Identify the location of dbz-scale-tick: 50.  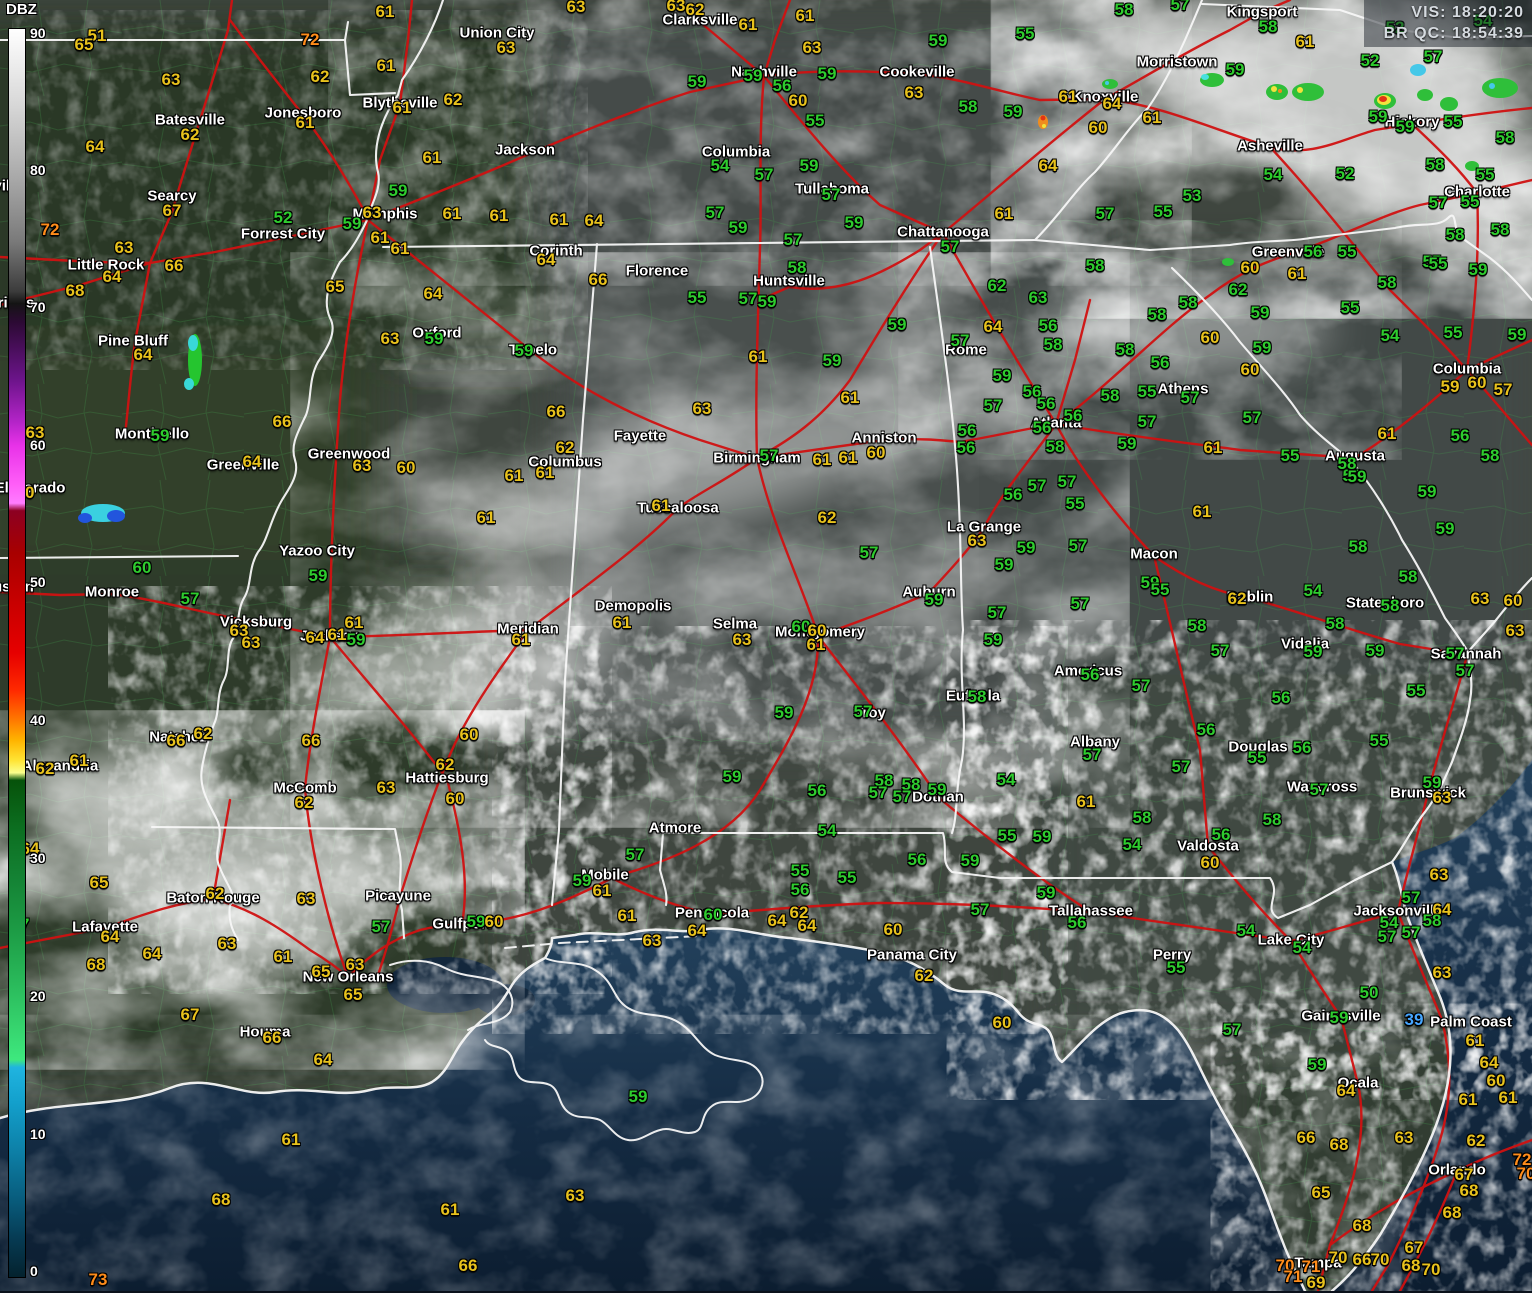
(38, 582).